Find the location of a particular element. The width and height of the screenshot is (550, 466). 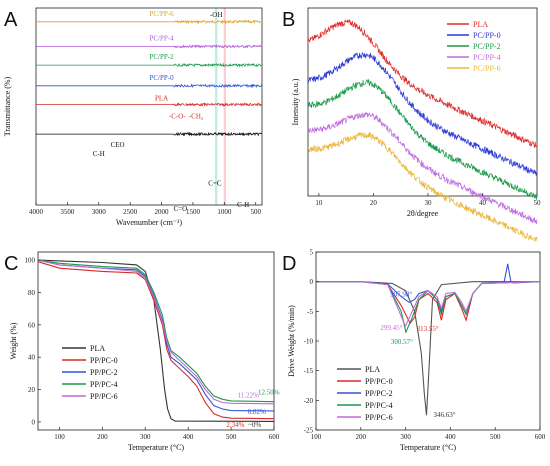

x-tick-label: 4000 is located at coordinates (36, 212).